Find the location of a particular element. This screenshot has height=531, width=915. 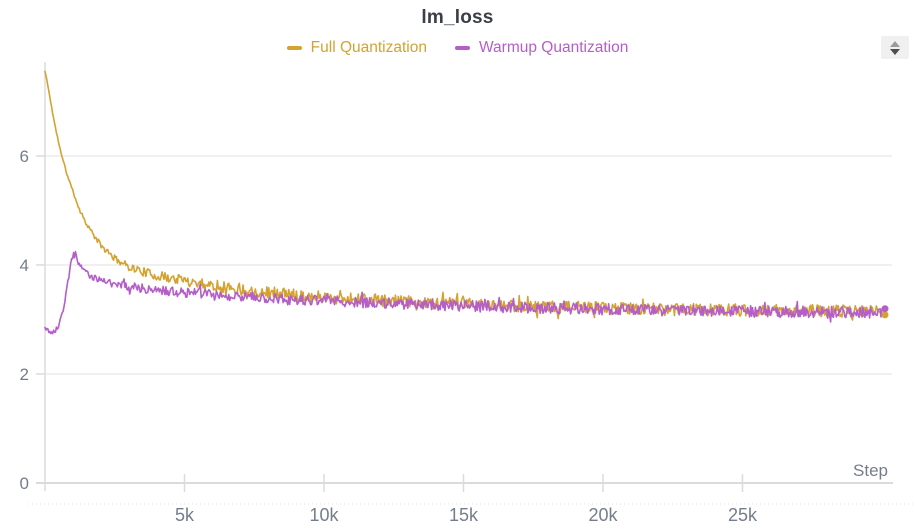

x-tick-label: 10k is located at coordinates (324, 515).